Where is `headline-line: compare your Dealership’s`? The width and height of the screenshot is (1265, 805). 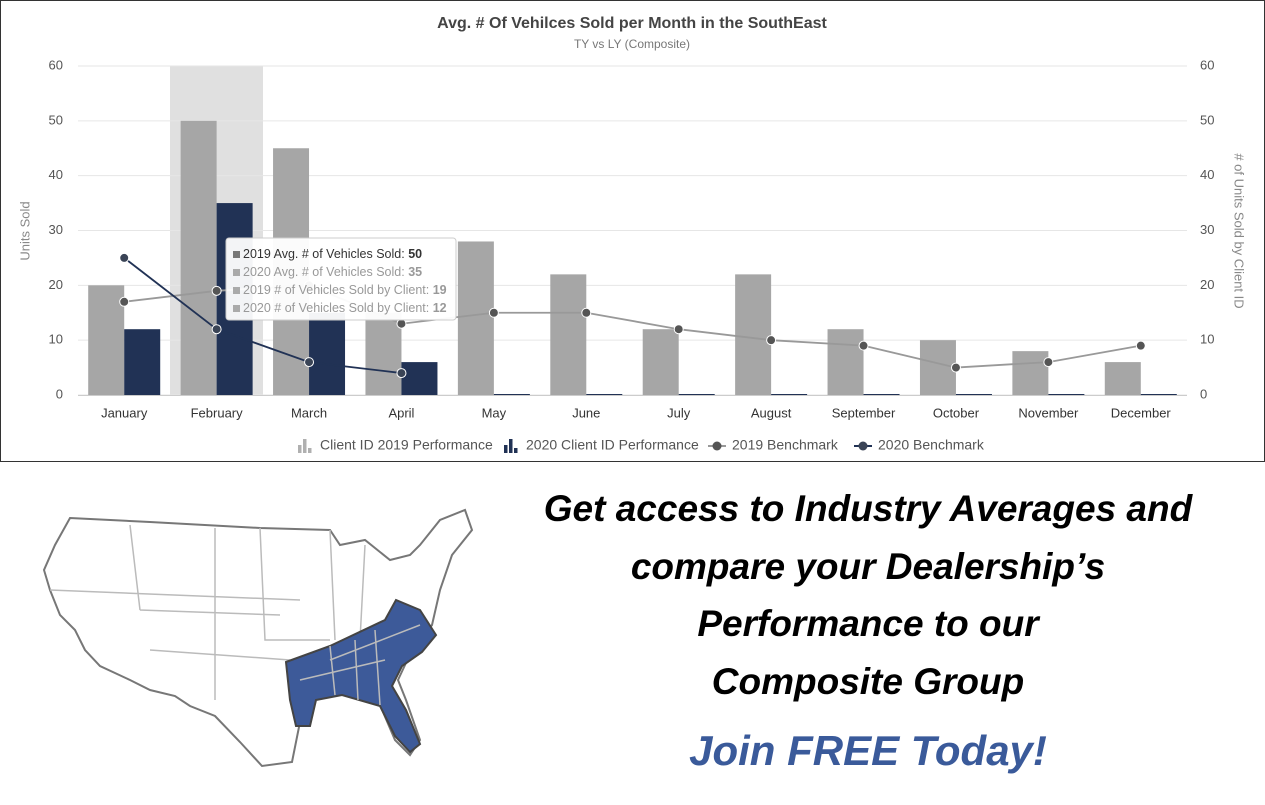
headline-line: compare your Dealership’s is located at coordinates (868, 566).